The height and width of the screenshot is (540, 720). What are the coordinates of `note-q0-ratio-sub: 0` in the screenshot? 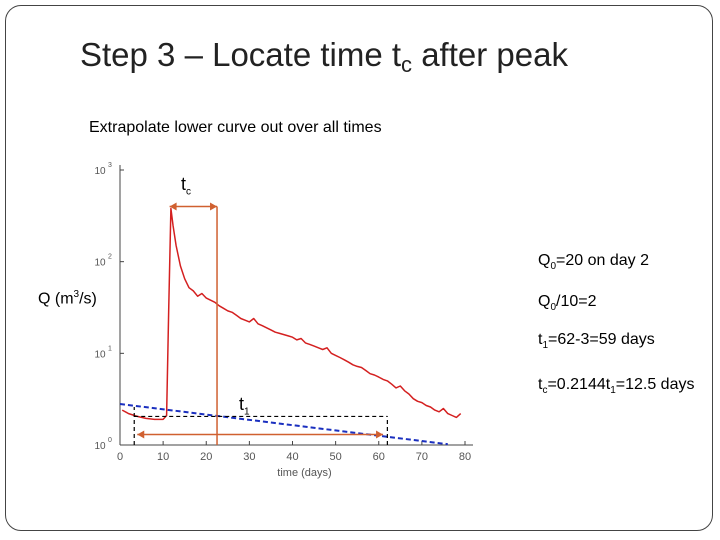 It's located at (553, 308).